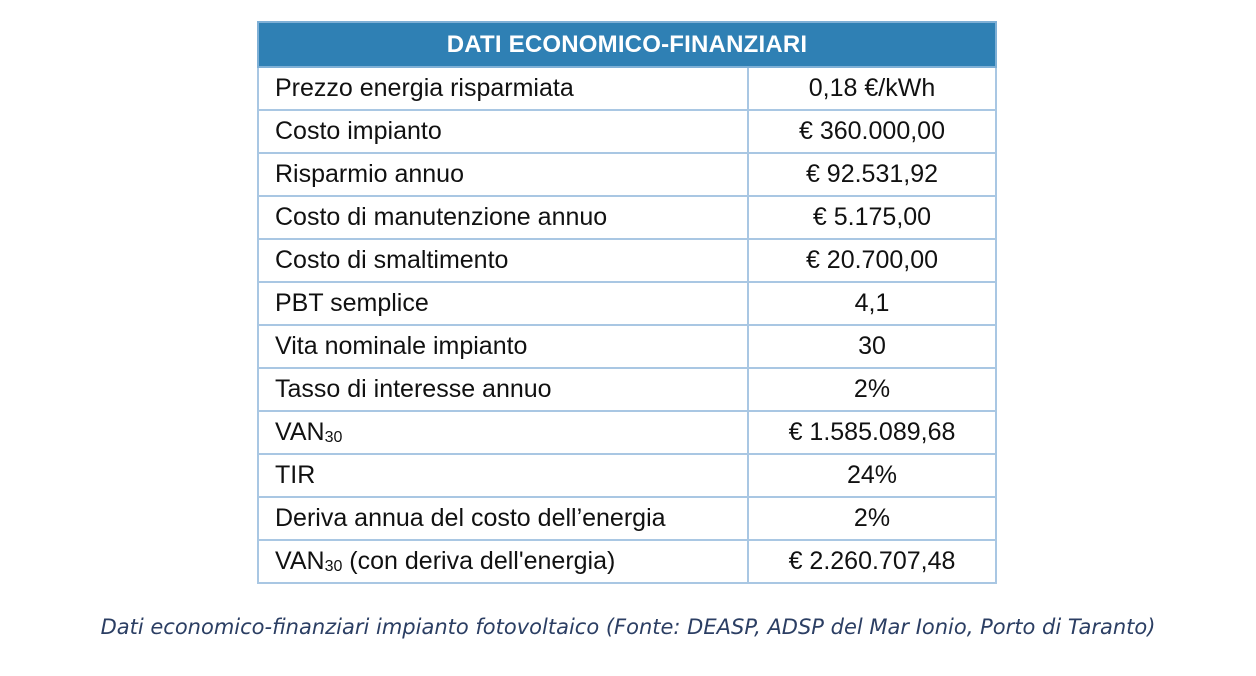 This screenshot has height=676, width=1256. I want to click on table-row: Costo di smaltimento € 20.700,00, so click(627, 260).